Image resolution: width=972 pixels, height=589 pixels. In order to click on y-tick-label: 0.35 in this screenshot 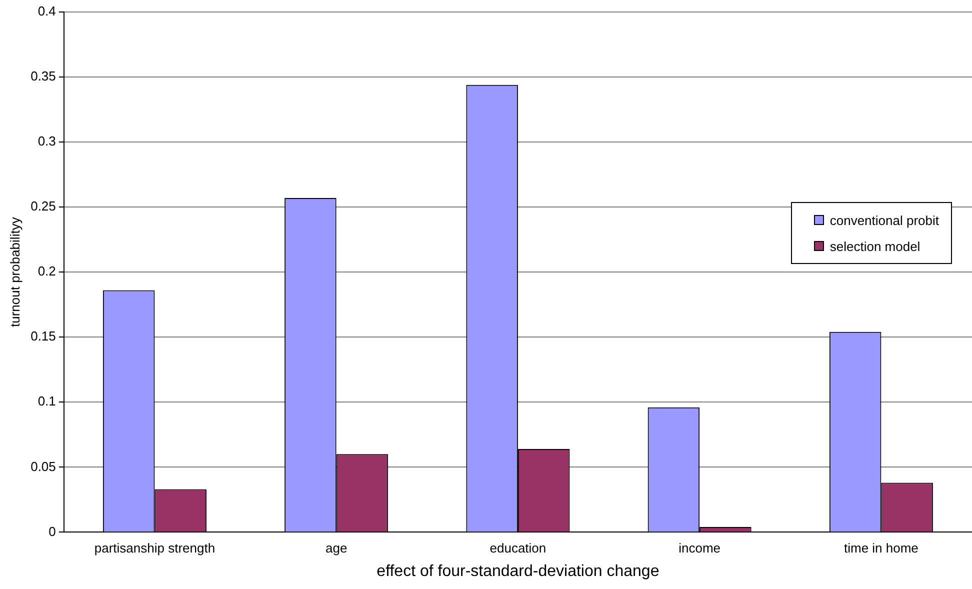, I will do `click(43, 76)`.